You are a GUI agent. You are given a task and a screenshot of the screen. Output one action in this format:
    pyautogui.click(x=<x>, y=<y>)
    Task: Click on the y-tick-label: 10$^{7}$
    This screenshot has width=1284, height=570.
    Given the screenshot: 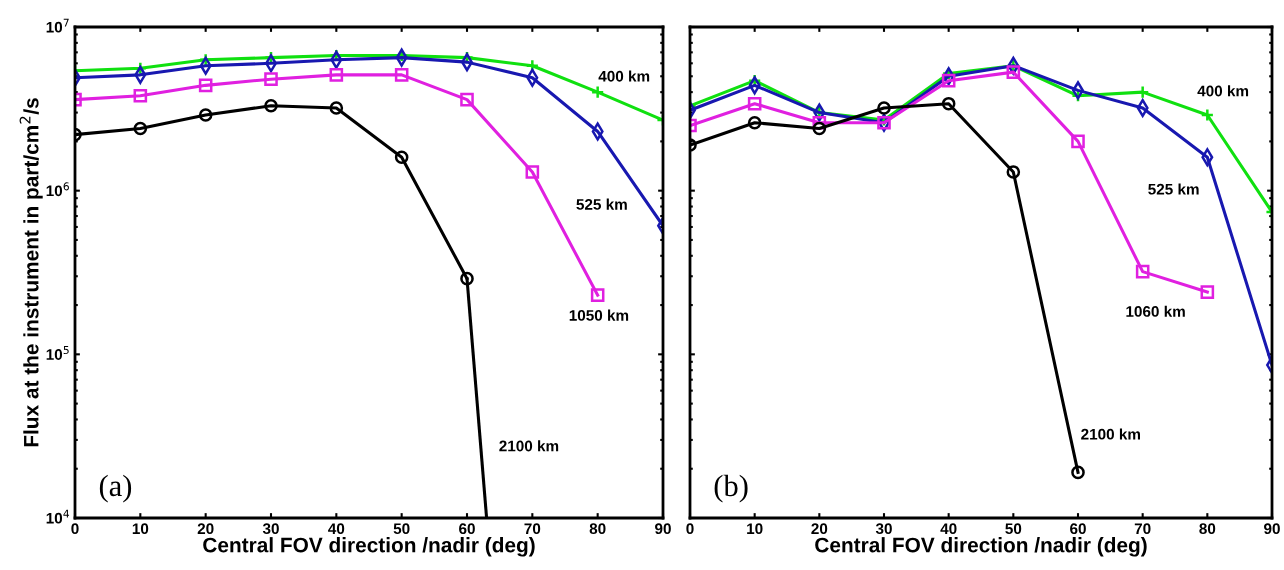 What is the action you would take?
    pyautogui.click(x=57, y=25)
    